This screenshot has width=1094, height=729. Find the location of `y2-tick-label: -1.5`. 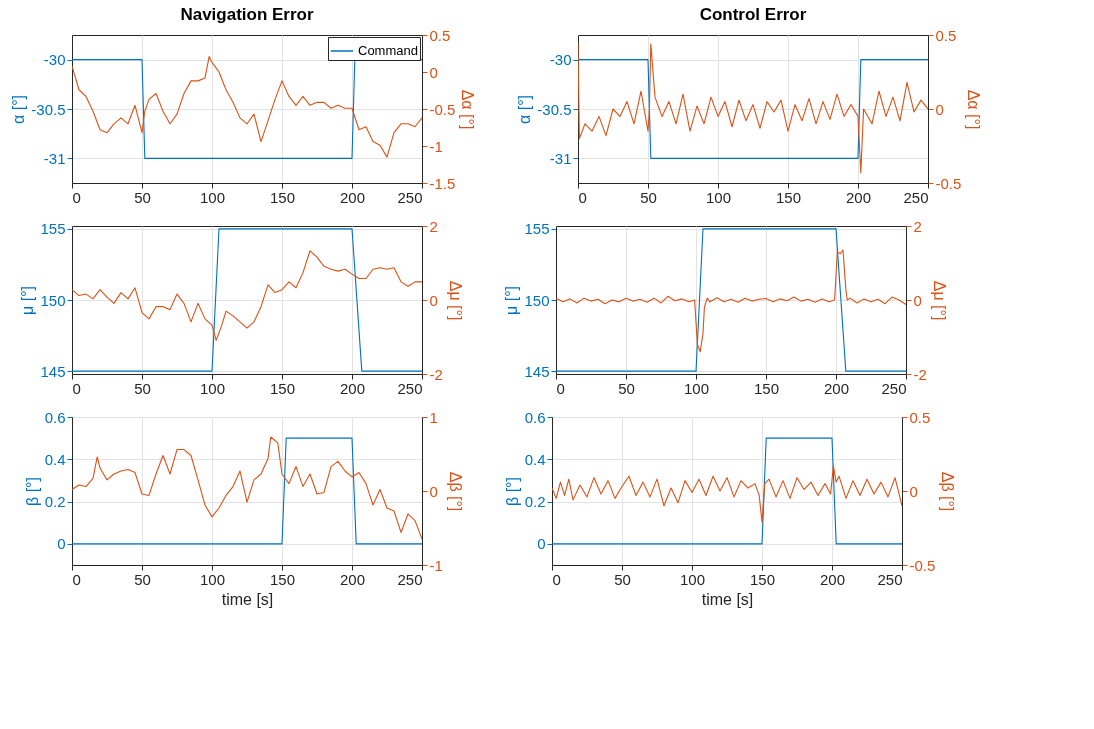

y2-tick-label: -1.5 is located at coordinates (442, 183).